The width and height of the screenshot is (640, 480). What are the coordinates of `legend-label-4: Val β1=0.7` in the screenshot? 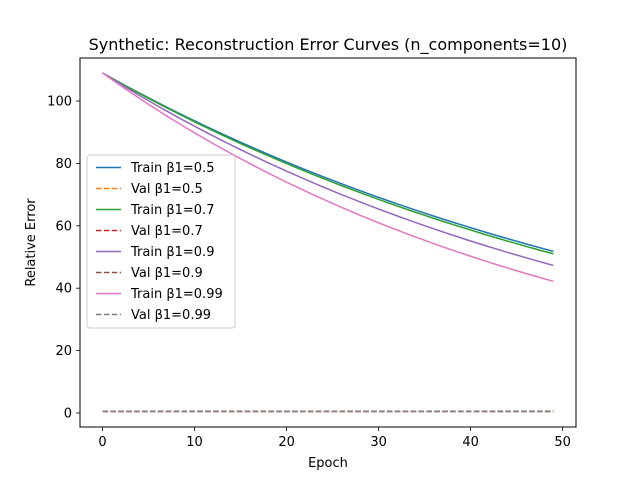 It's located at (167, 231).